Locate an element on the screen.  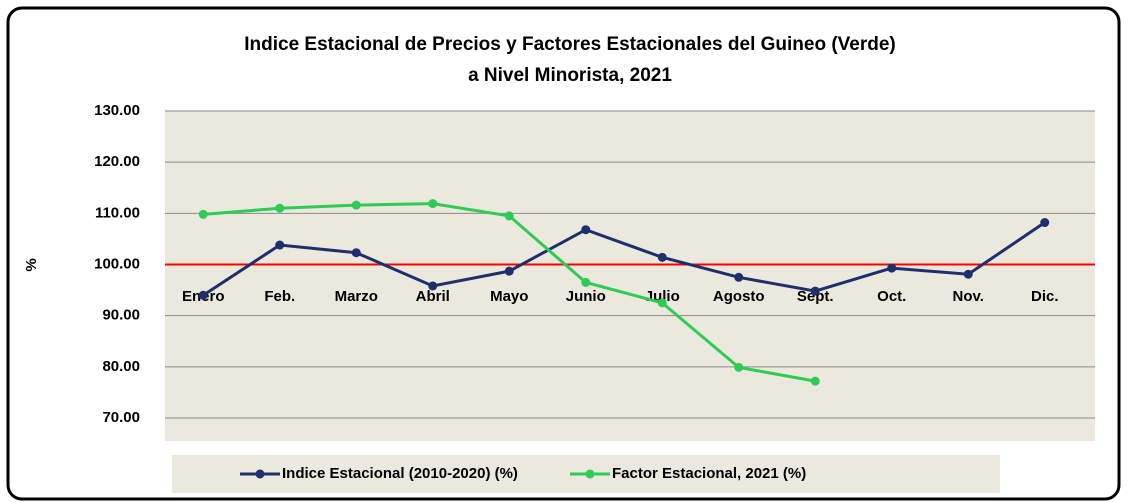
y-tick-label: 80.00 is located at coordinates (121, 366).